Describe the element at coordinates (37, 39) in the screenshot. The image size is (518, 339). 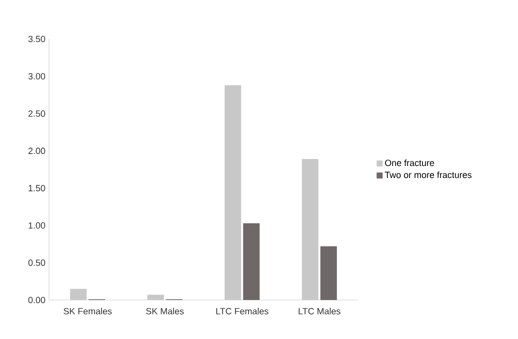
I see `y-tick-label: 3.50` at that location.